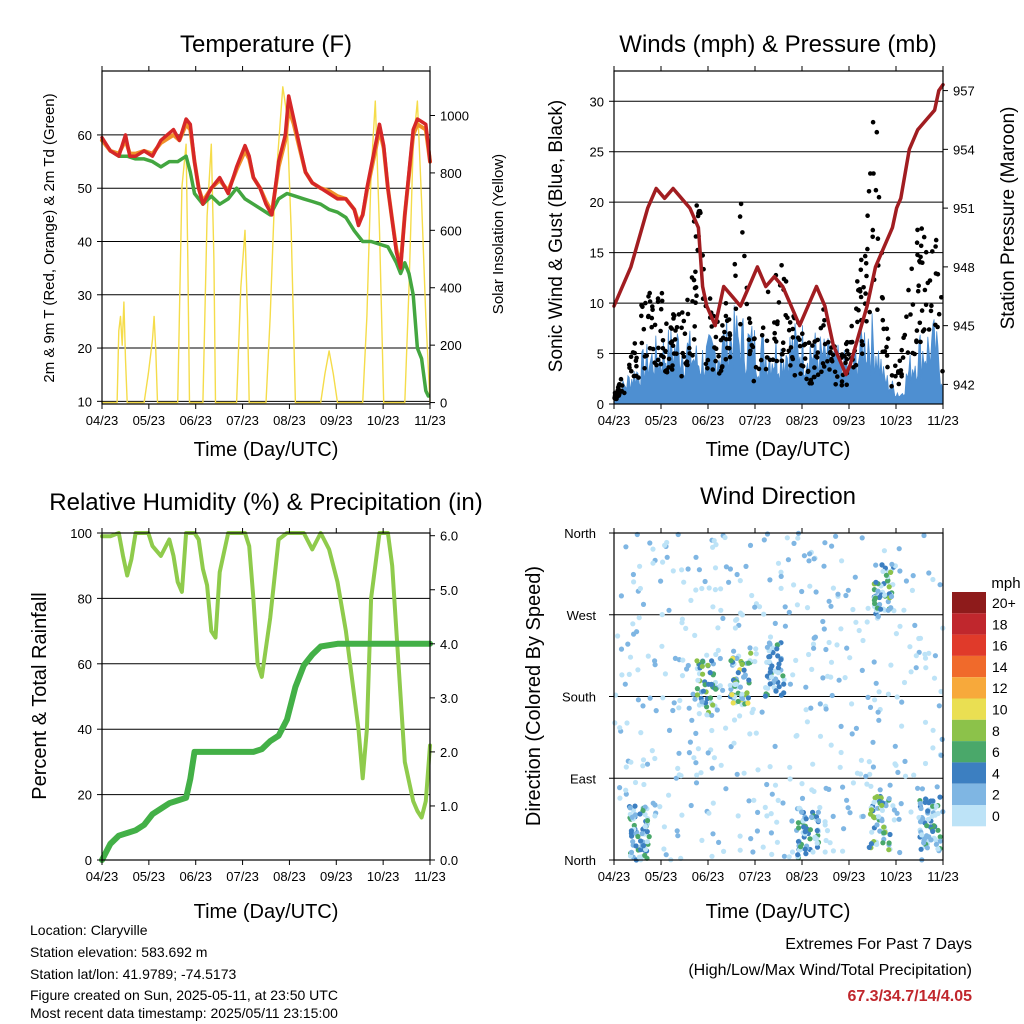 The image size is (1024, 1024). Describe the element at coordinates (449, 698) in the screenshot. I see `y-tick-label-right: 3.0` at that location.